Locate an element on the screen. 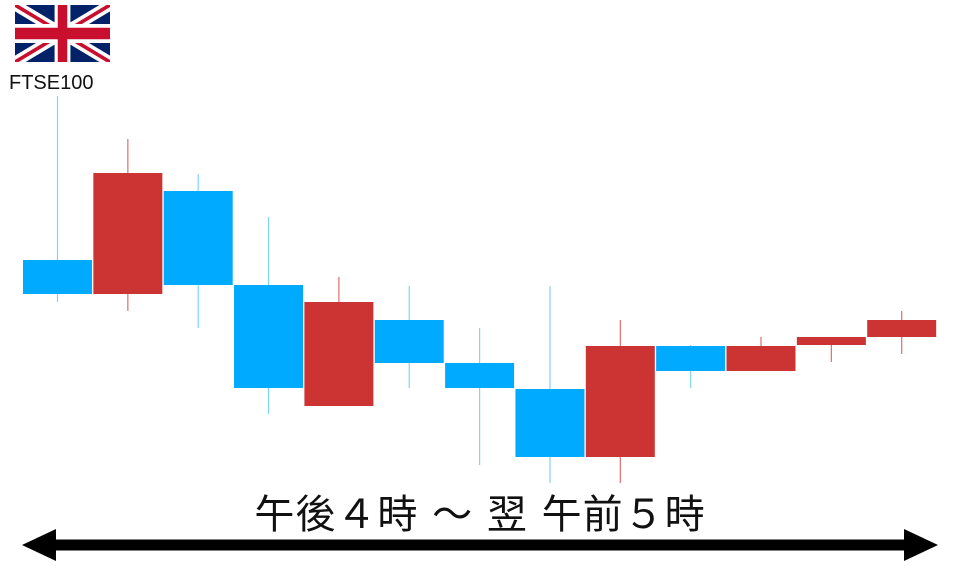  double-arrow-icon is located at coordinates (480, 545).